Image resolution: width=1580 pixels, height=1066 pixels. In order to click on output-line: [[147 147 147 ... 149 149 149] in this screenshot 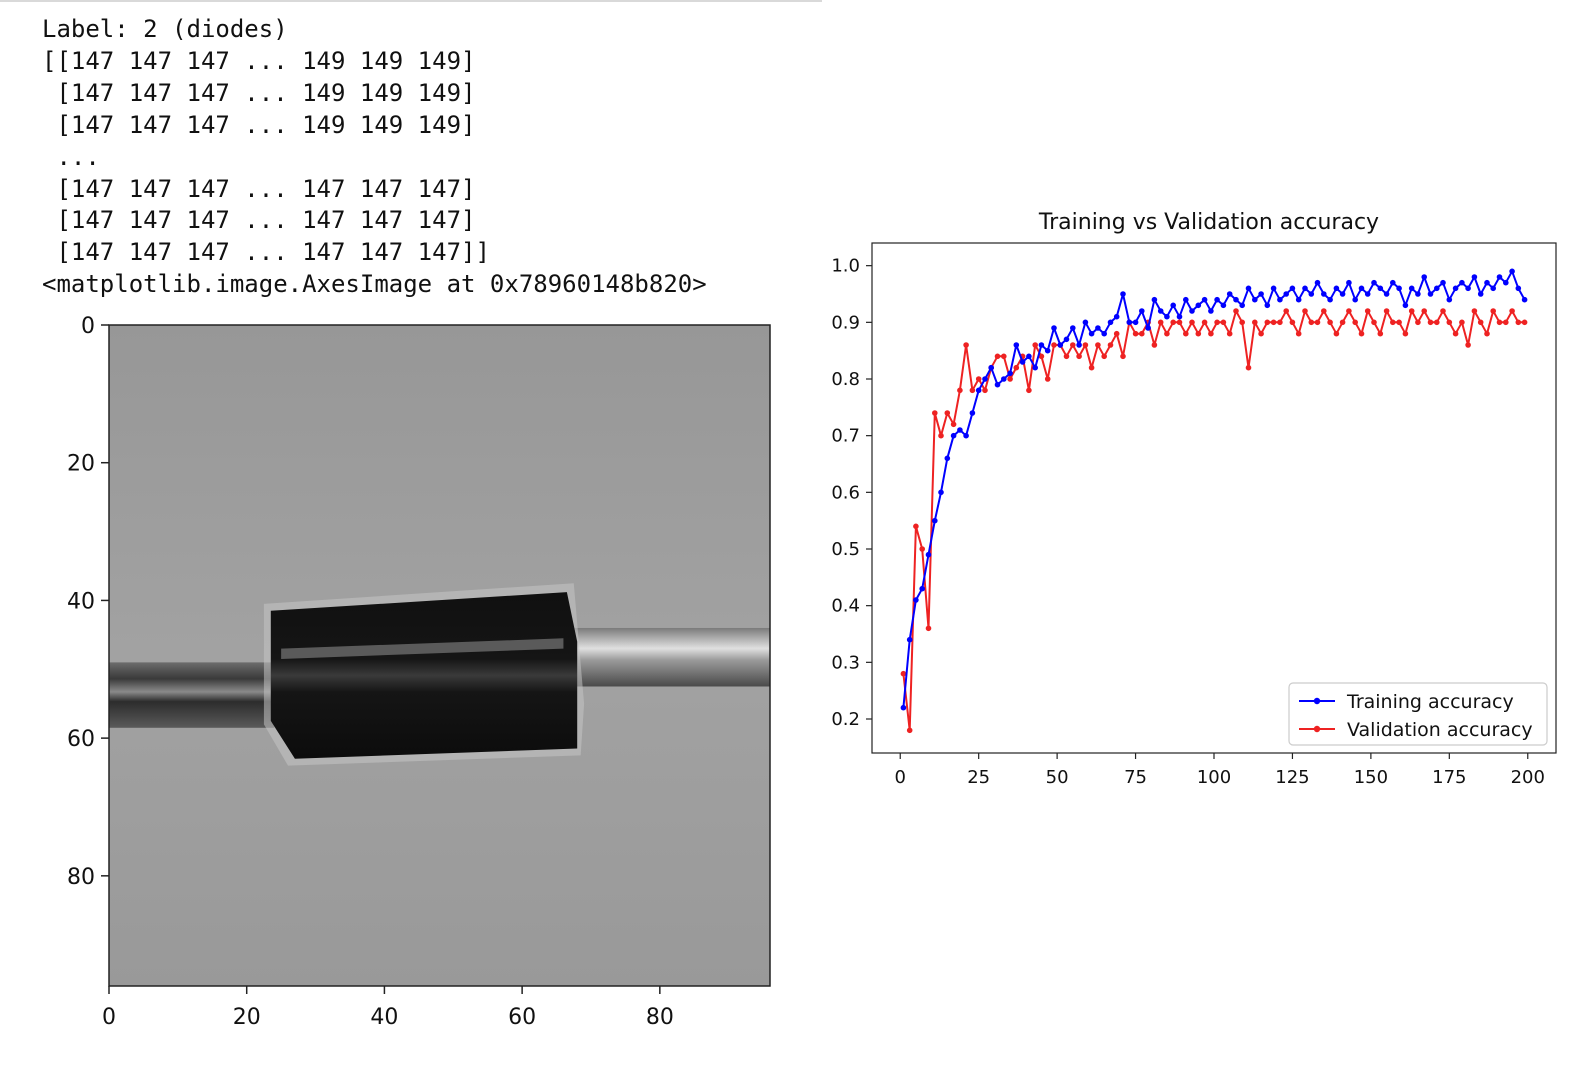, I will do `click(259, 60)`.